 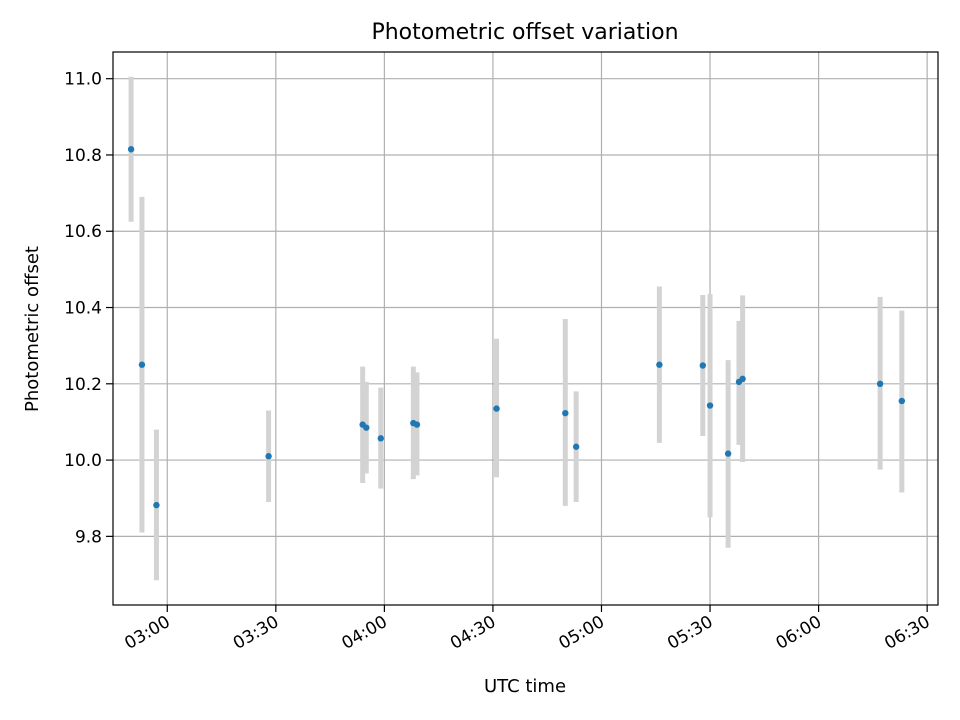 What do you see at coordinates (83, 385) in the screenshot?
I see `y-tick-label: 10.2` at bounding box center [83, 385].